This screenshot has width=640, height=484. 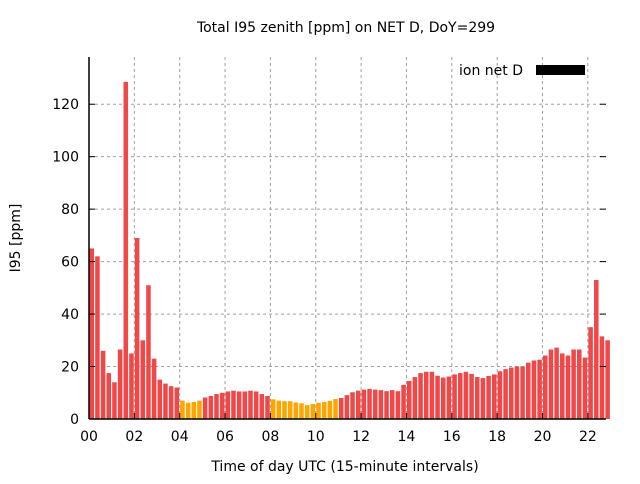 I want to click on legend: ion net D, so click(x=522, y=71).